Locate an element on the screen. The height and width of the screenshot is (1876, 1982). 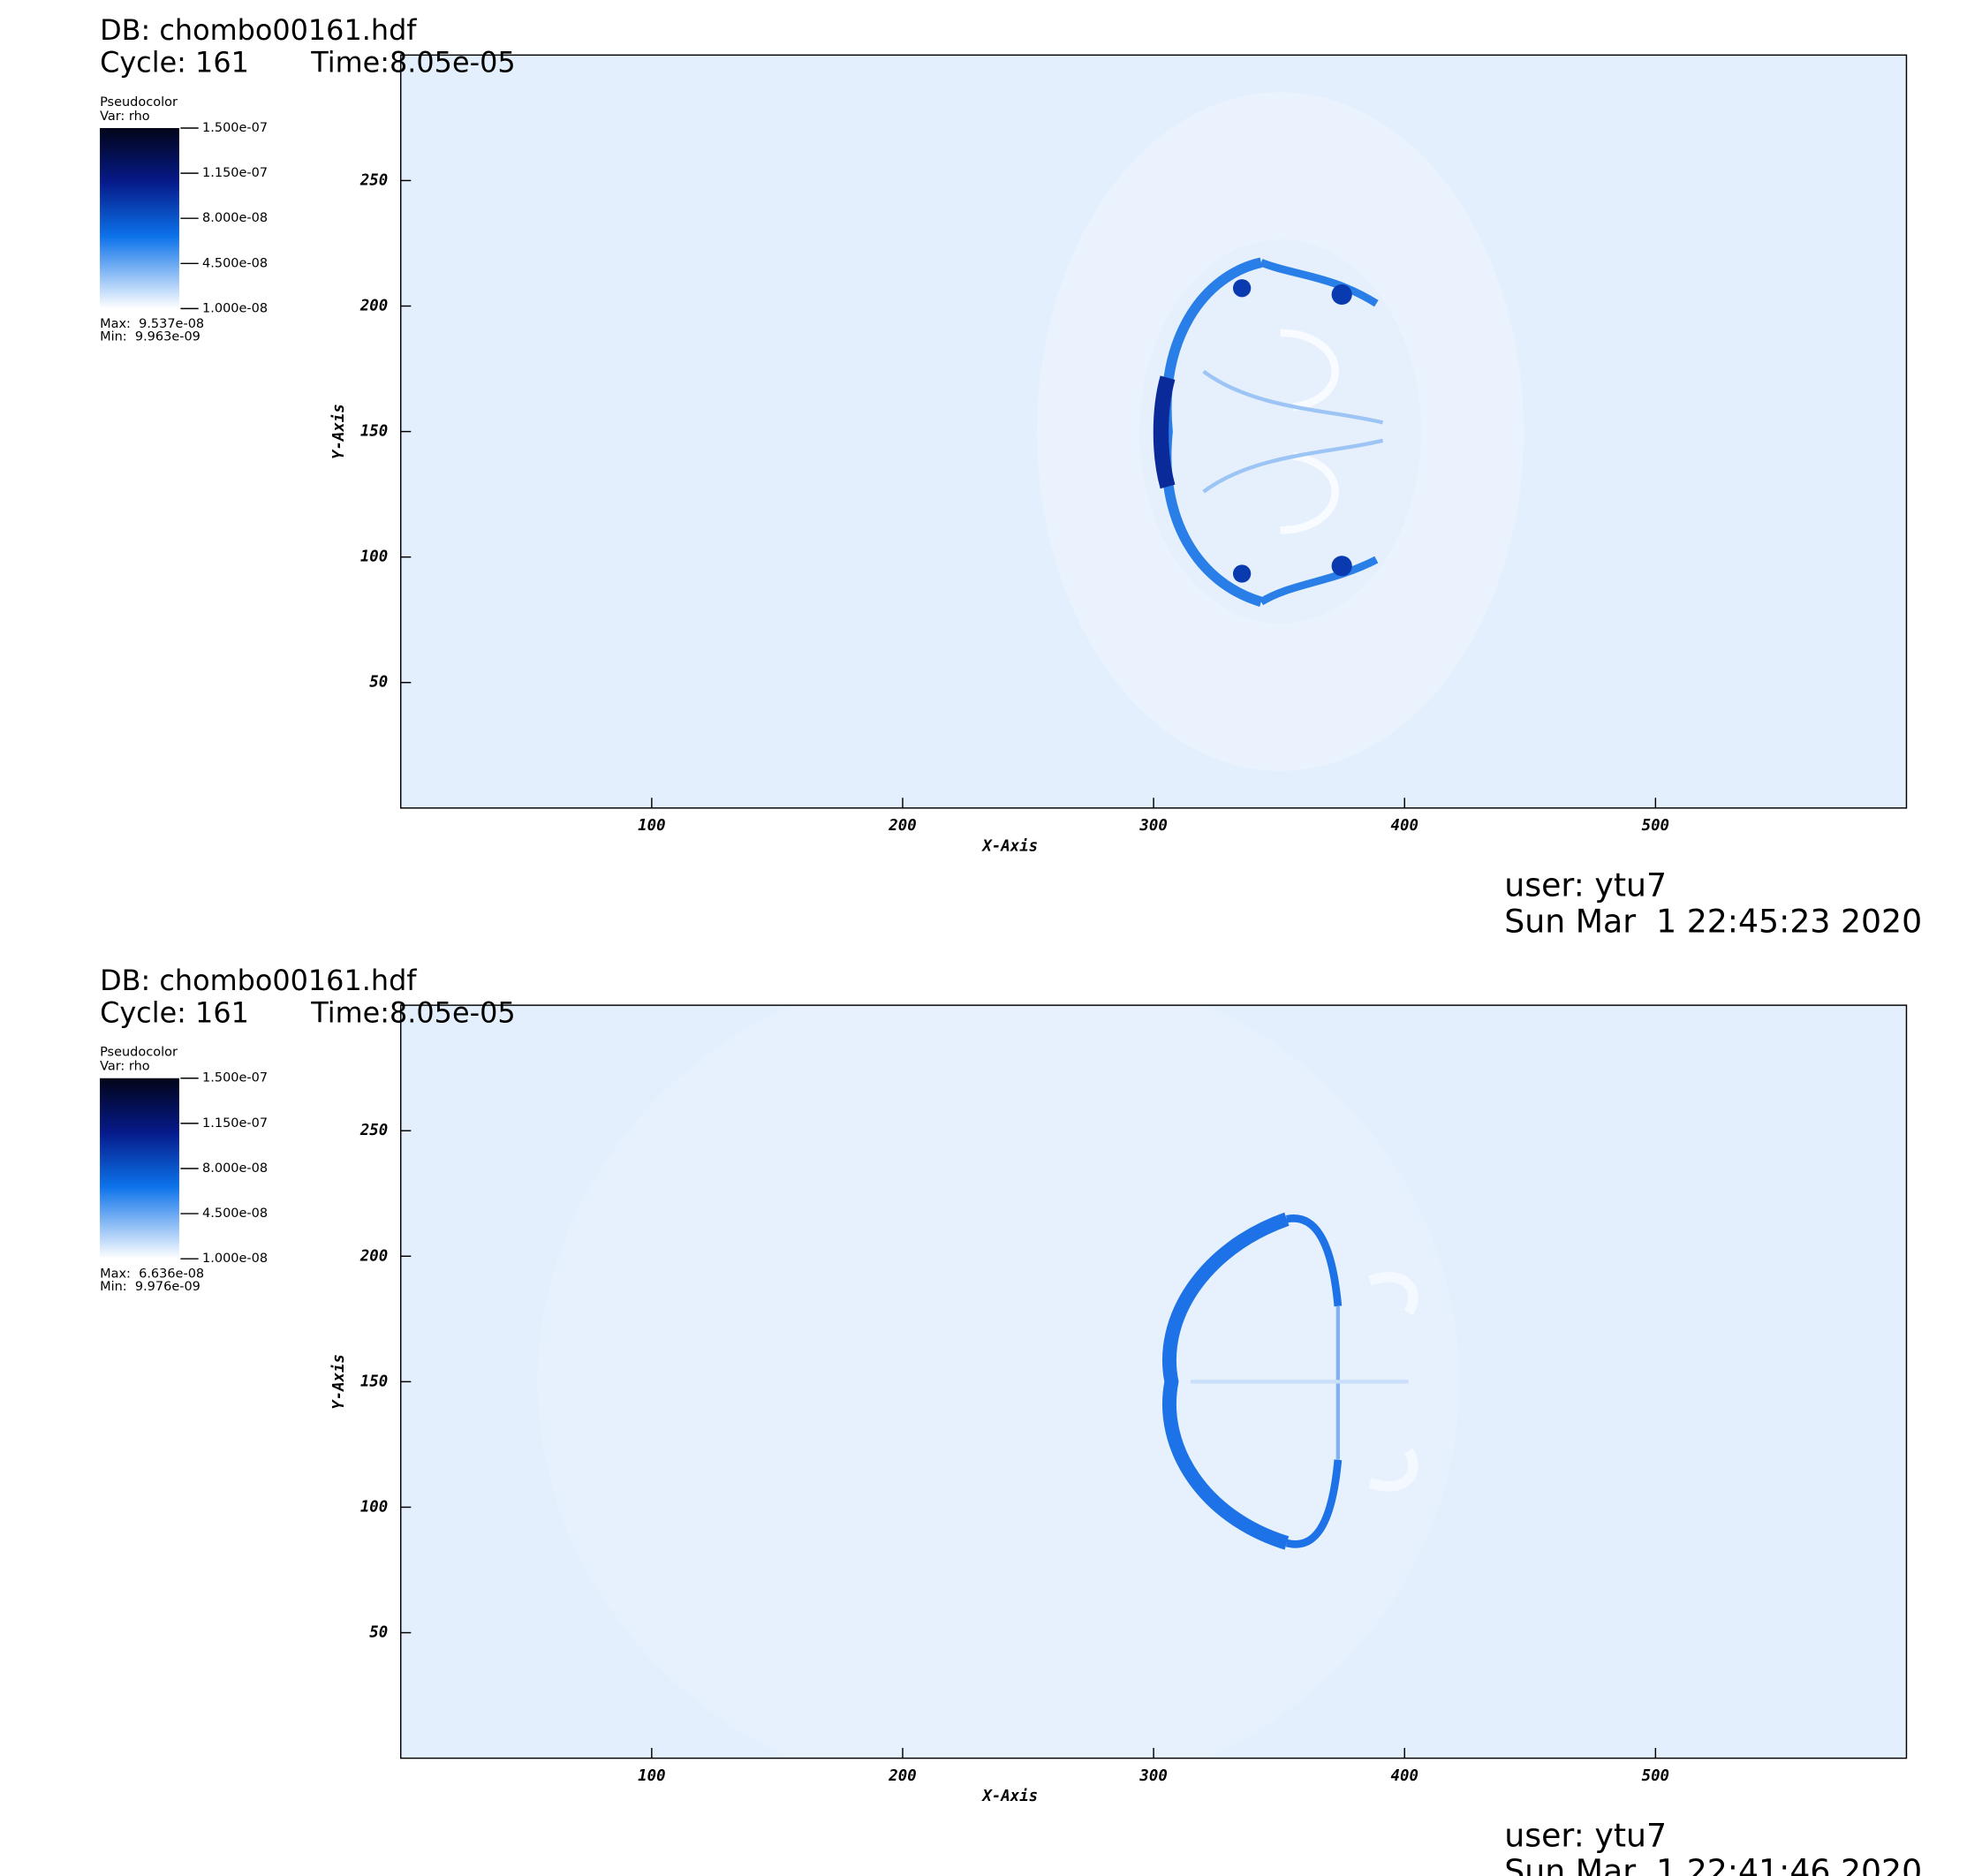
legend-max: Max: 6.636e-08 is located at coordinates (152, 1274).